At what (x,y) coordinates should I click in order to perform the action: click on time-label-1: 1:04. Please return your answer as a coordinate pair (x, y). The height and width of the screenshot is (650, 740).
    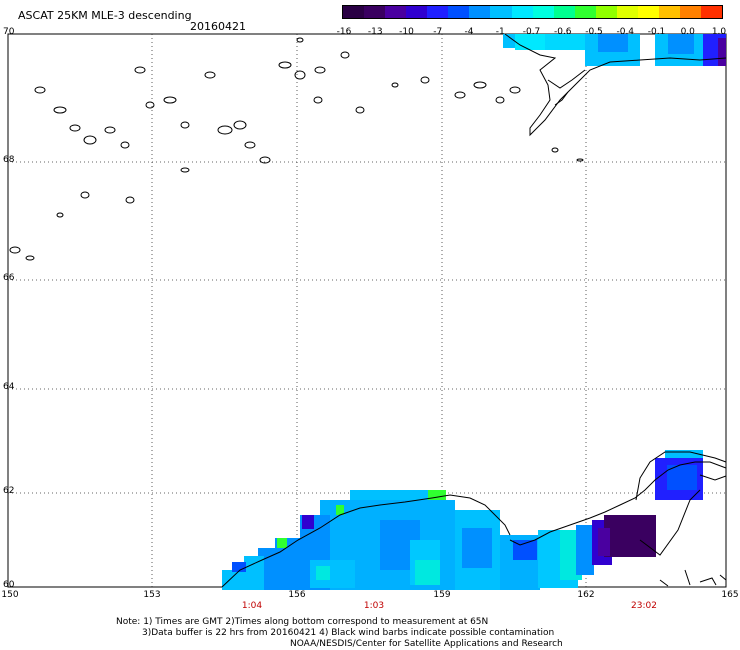
    Looking at the image, I should click on (252, 606).